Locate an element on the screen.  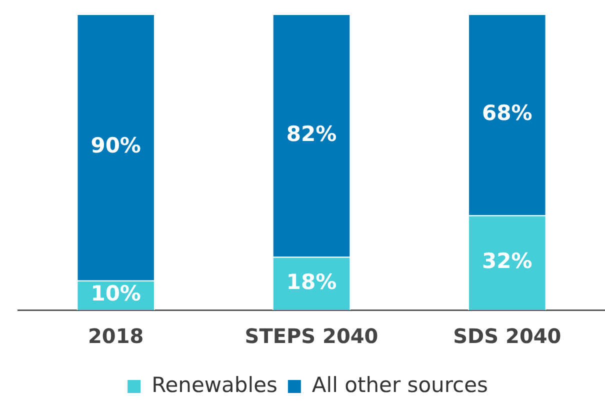
data-label: 32% is located at coordinates (507, 261).